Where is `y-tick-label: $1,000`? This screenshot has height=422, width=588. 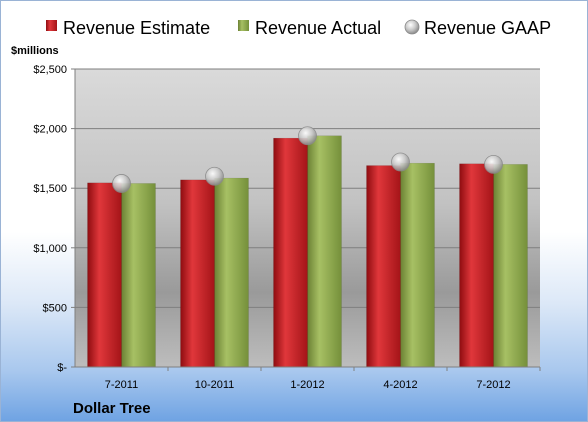
y-tick-label: $1,000 is located at coordinates (50, 249).